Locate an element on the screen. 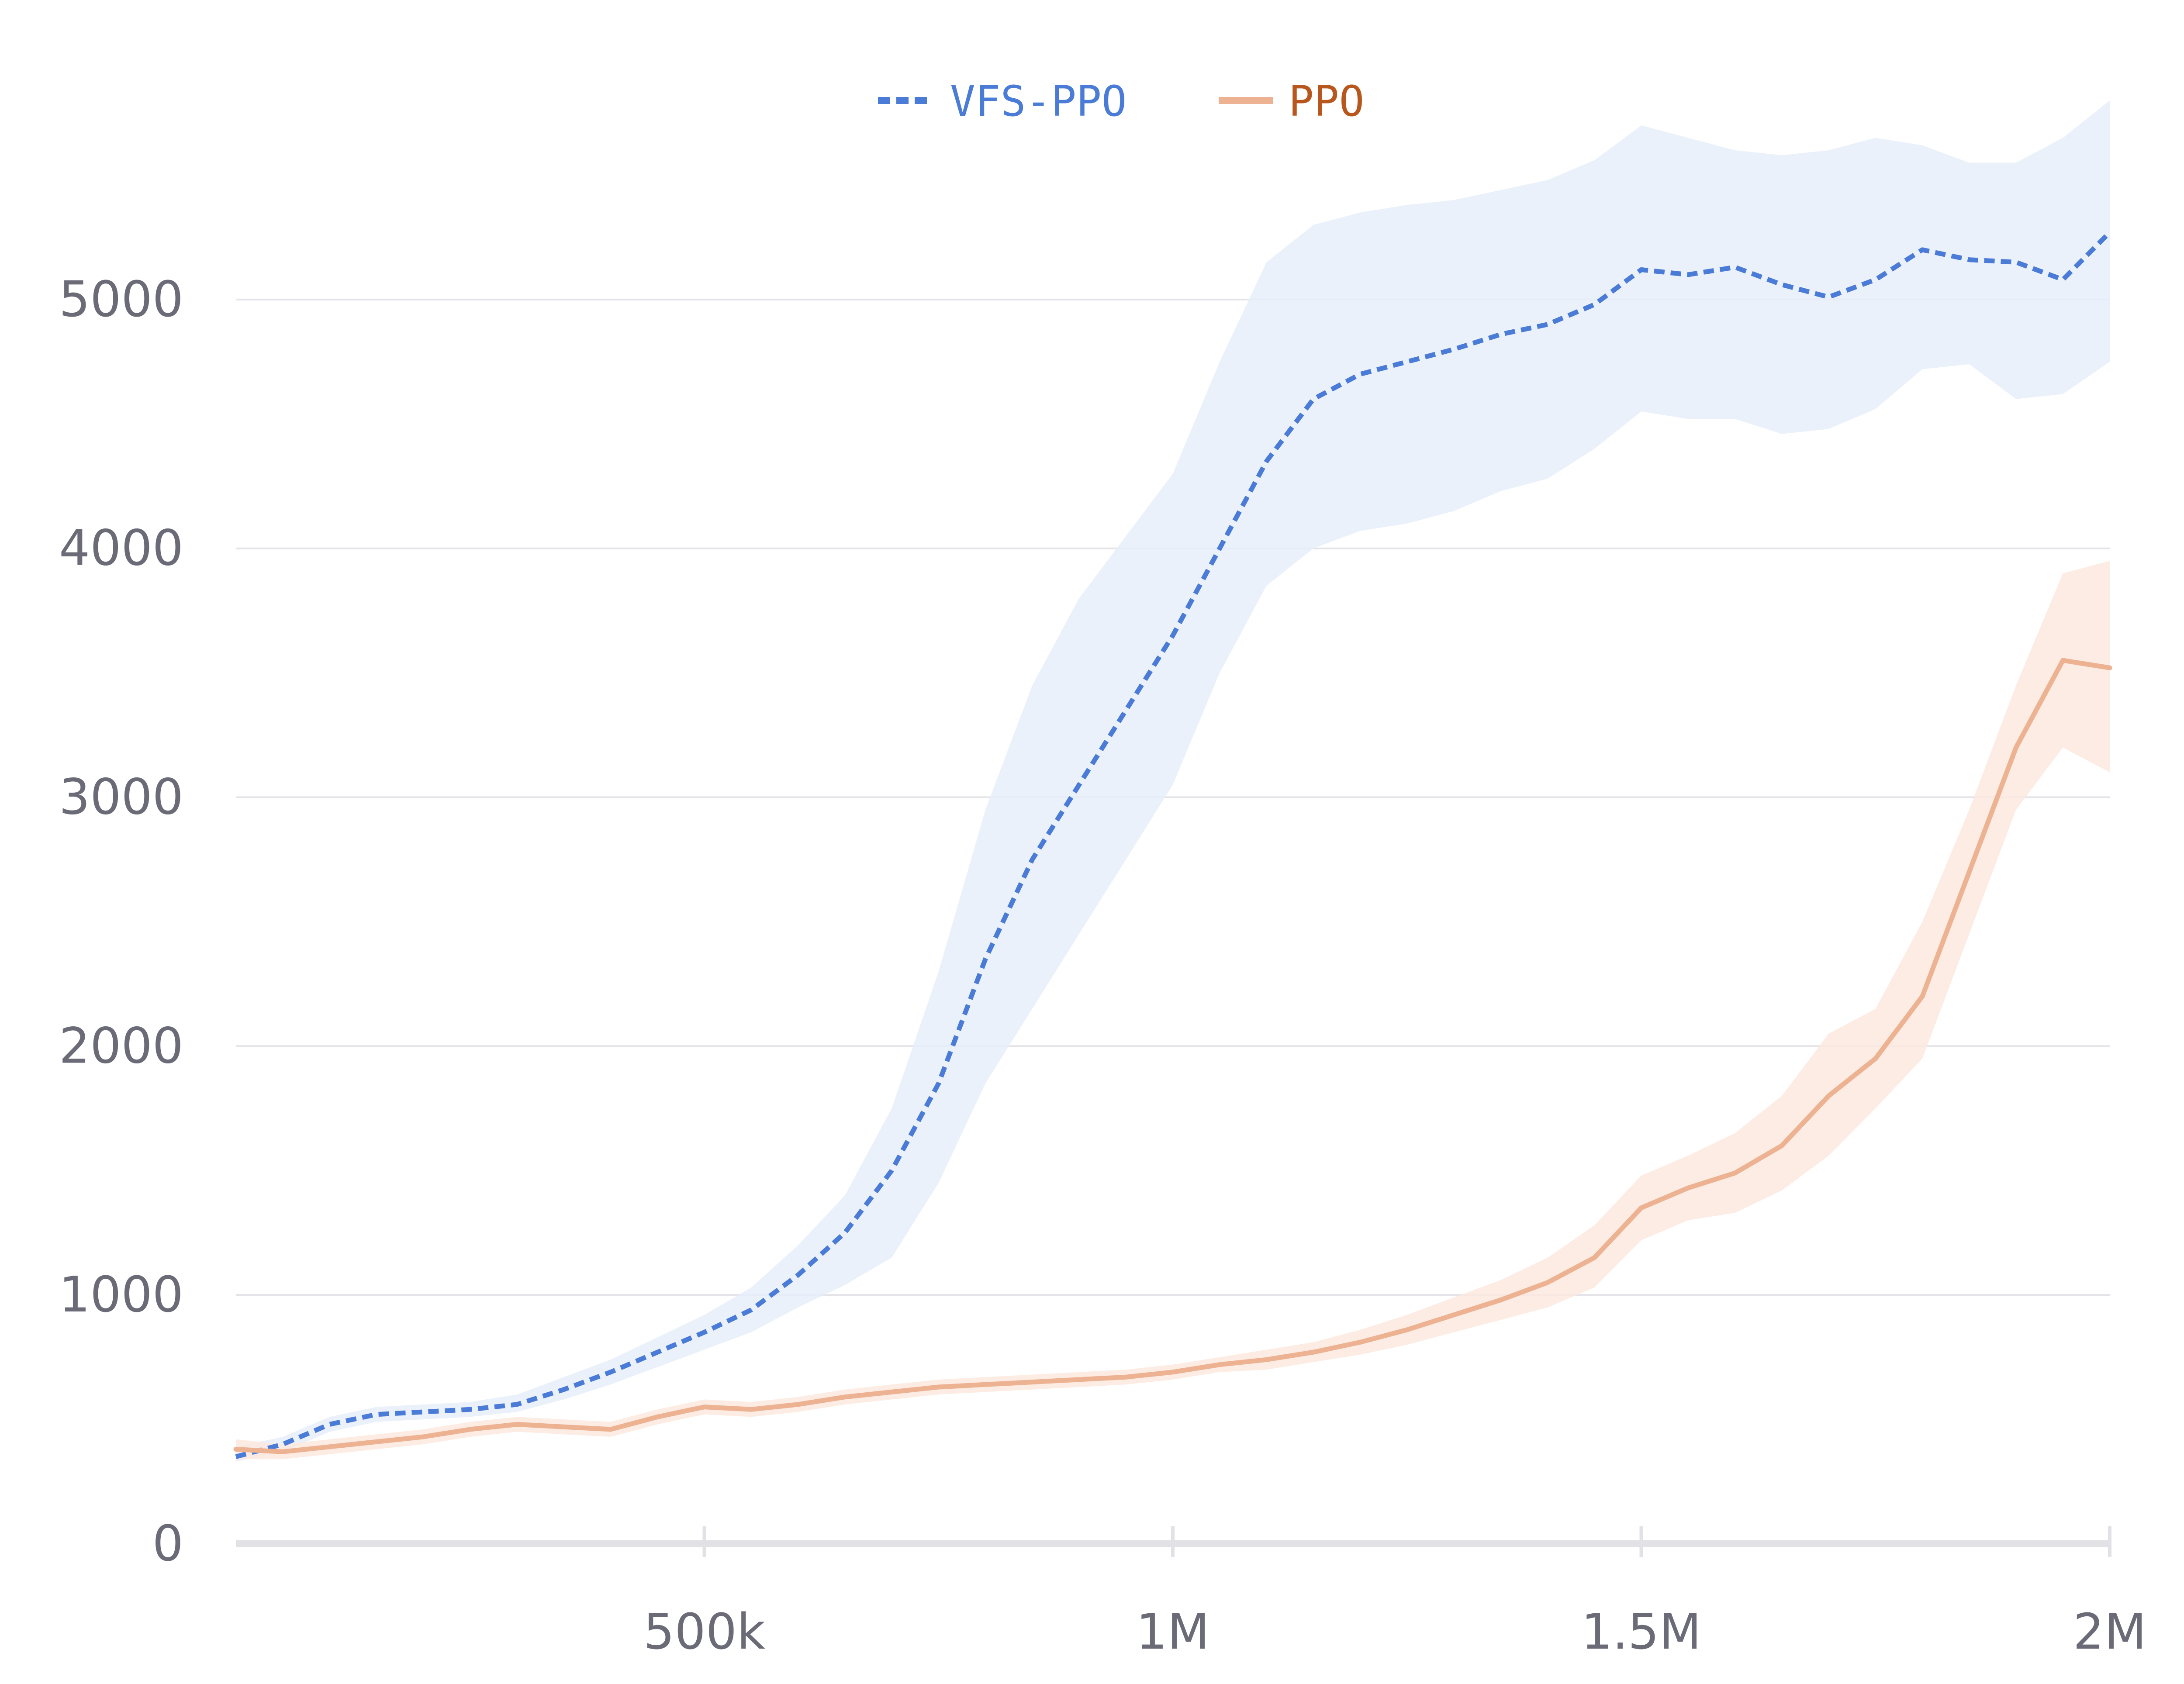  x-tick-label-1M: 1M is located at coordinates (1172, 1632).